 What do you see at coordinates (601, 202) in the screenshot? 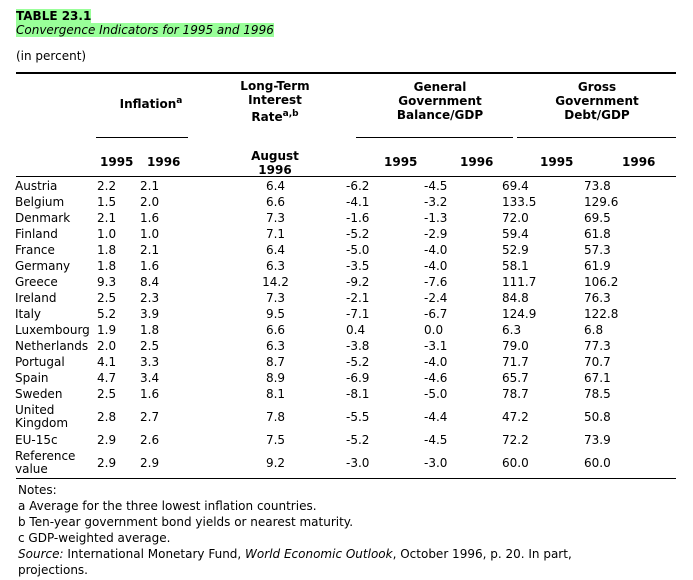
I see `cell-debt96: 129.6` at bounding box center [601, 202].